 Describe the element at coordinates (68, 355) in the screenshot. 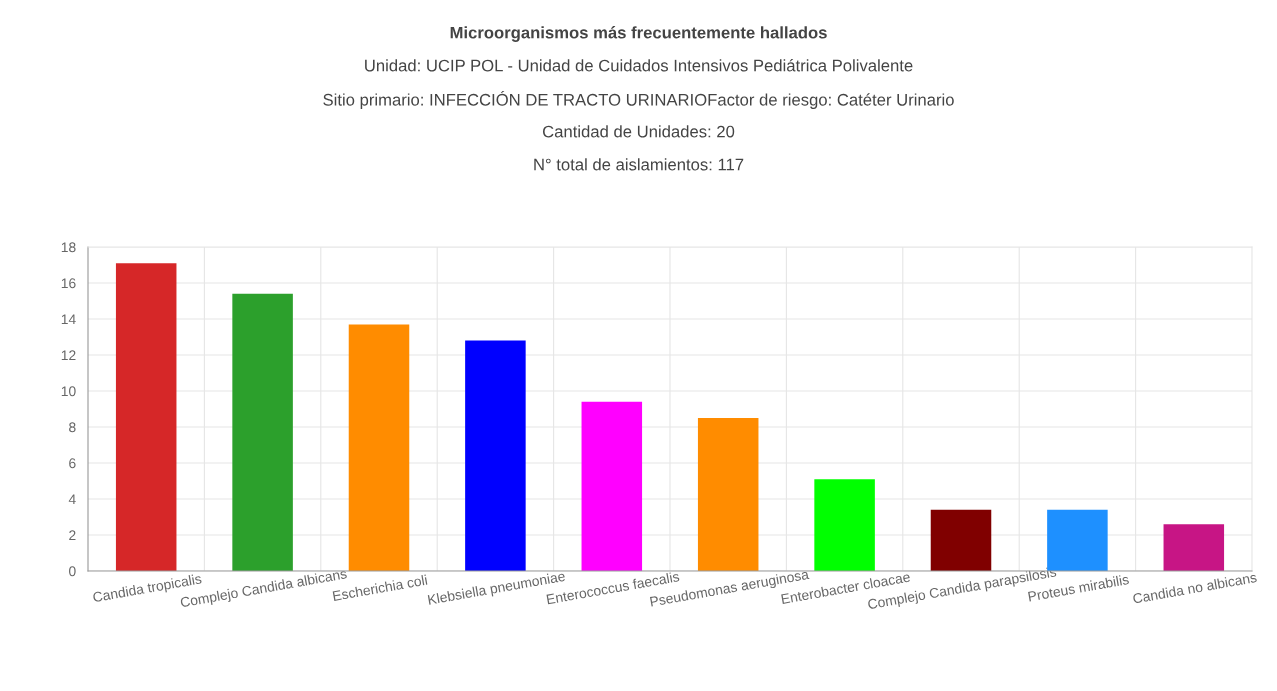

I see `y-tick-label: 12` at that location.